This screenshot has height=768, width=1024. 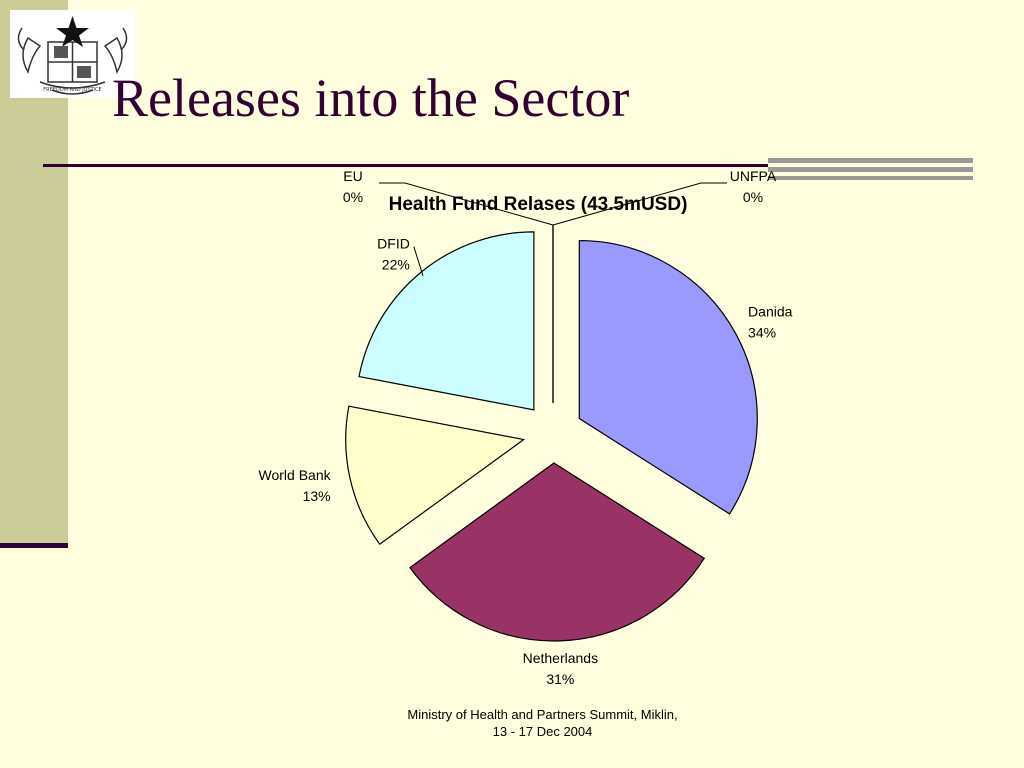 I want to click on coat-of-arms-icon: FREEDOM AND JUSTICE, so click(x=72, y=55).